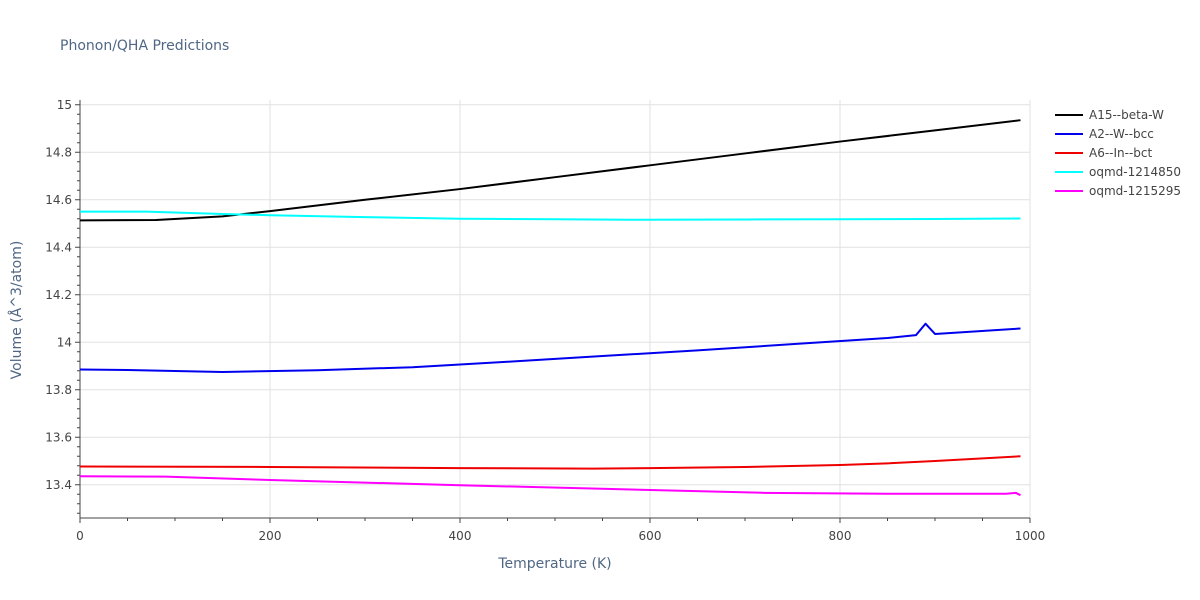 Image resolution: width=1200 pixels, height=600 pixels. What do you see at coordinates (550, 347) in the screenshot?
I see `series-line-A2--W--bcc` at bounding box center [550, 347].